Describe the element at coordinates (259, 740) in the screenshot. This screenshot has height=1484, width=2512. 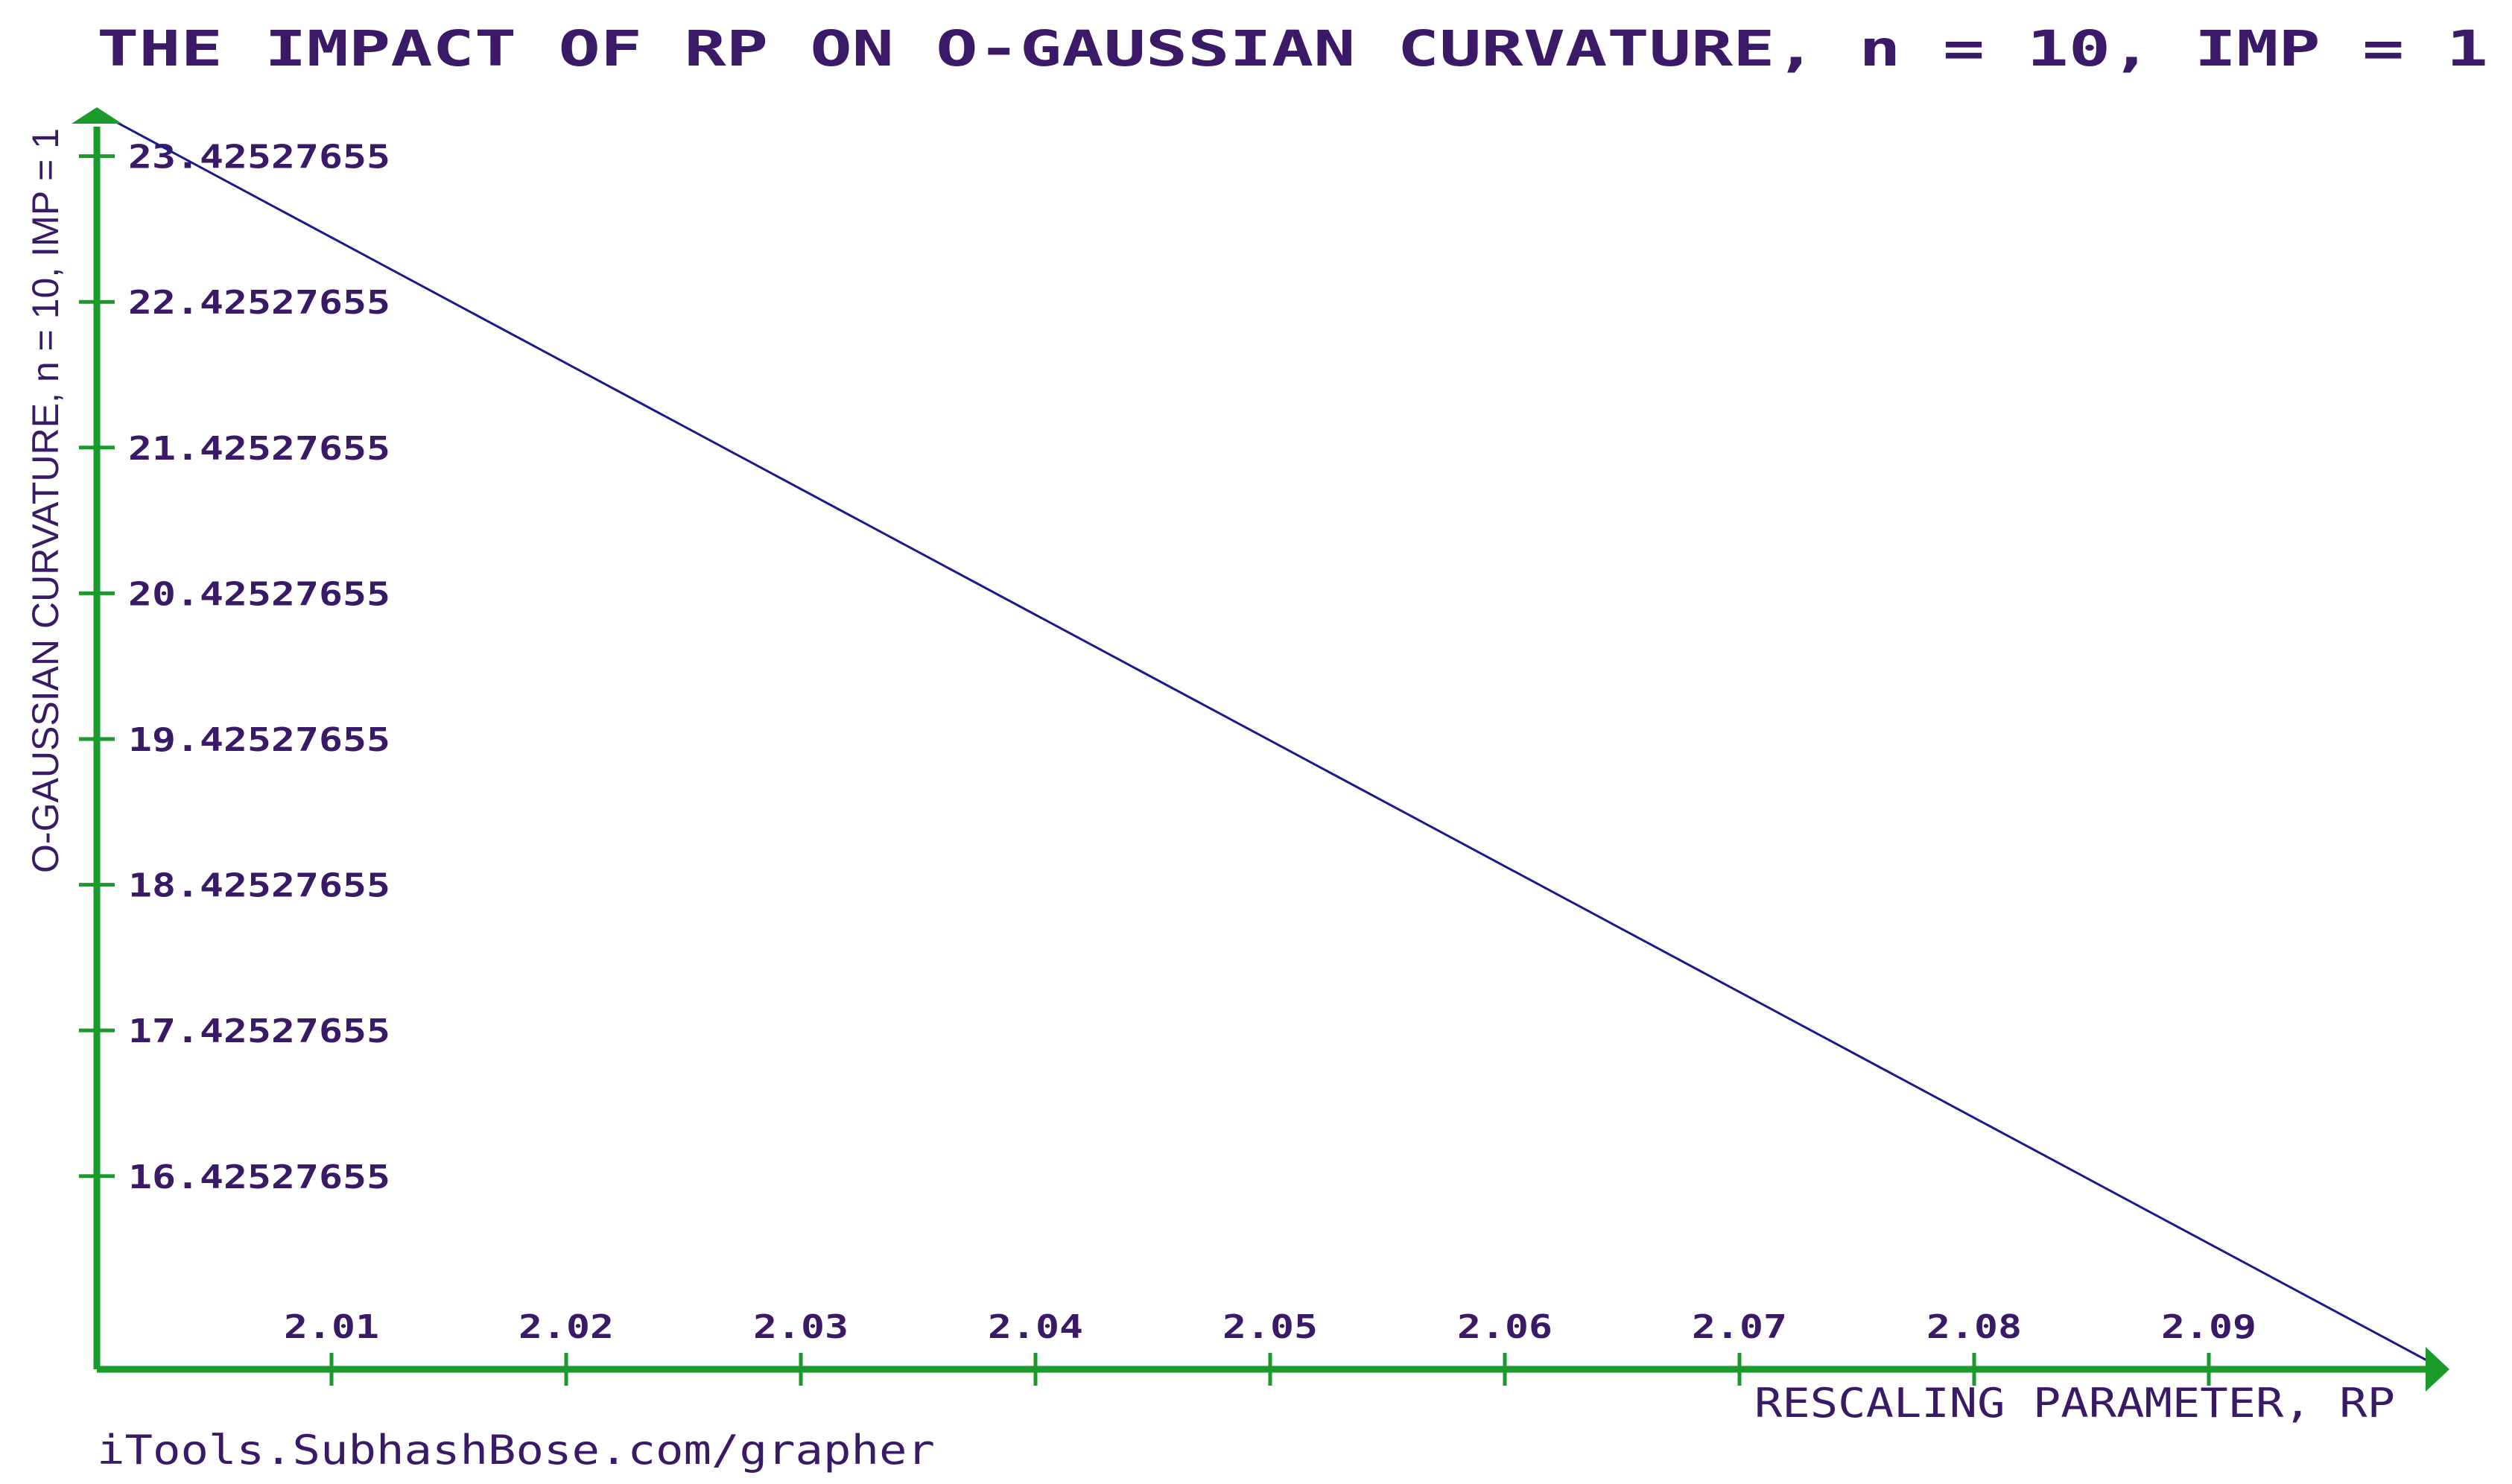
I see `y-tick-label: 19.42527655` at that location.